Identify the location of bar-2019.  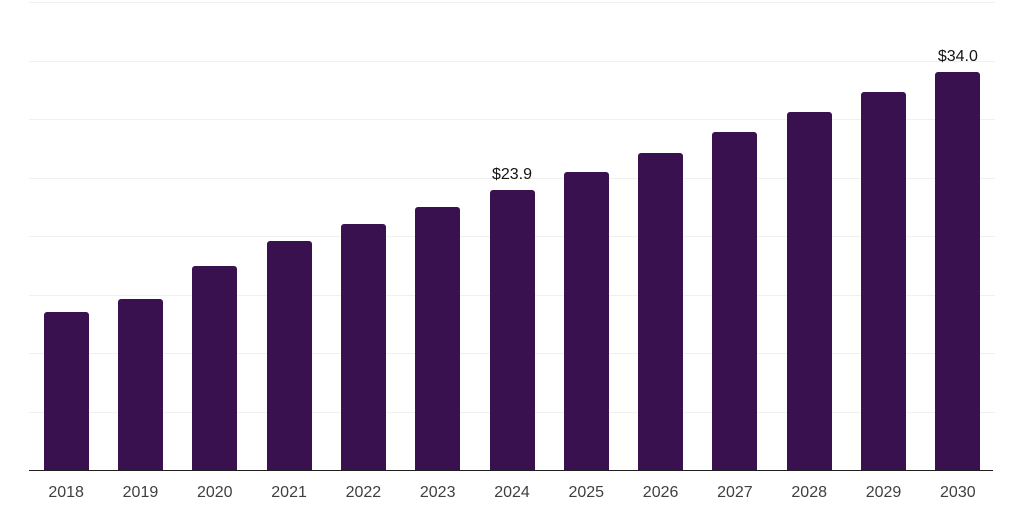
(140, 384).